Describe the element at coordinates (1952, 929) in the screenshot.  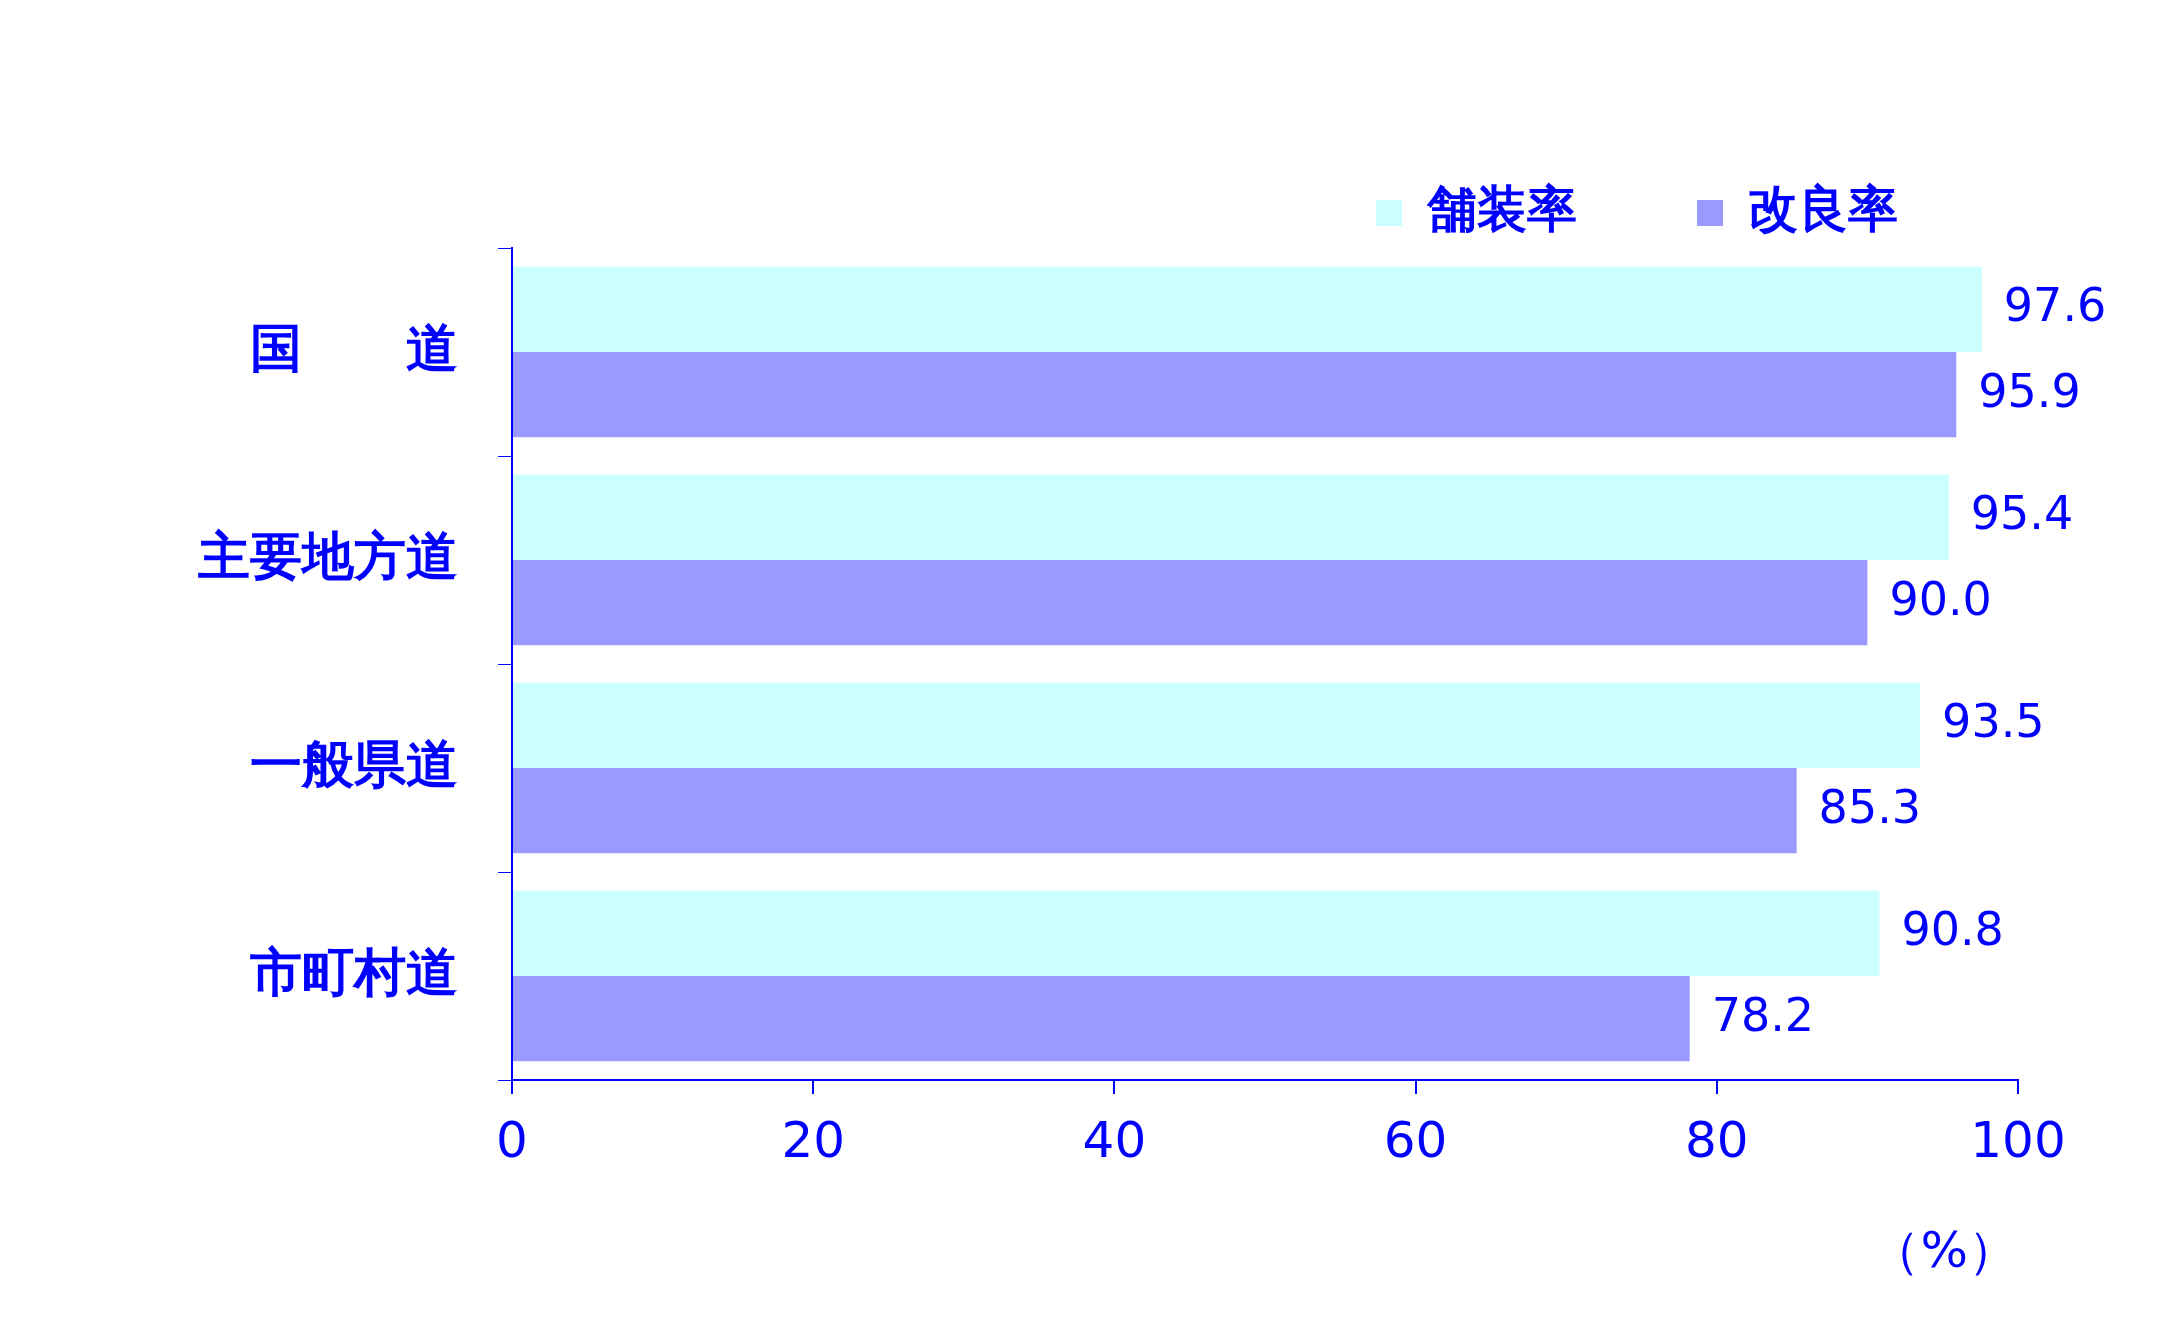
I see `data-label: 90.8` at that location.